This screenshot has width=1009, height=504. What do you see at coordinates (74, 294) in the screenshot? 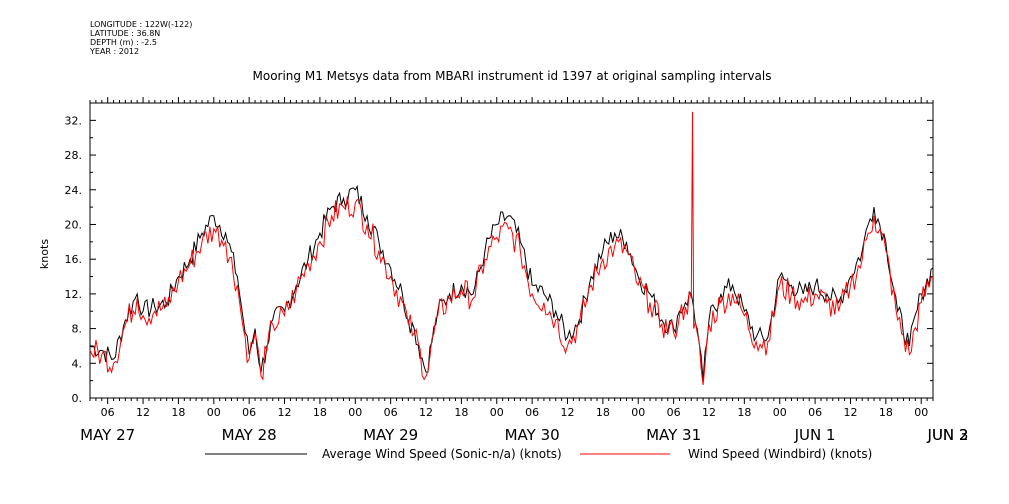
I see `y-tick-label: 12.` at bounding box center [74, 294].